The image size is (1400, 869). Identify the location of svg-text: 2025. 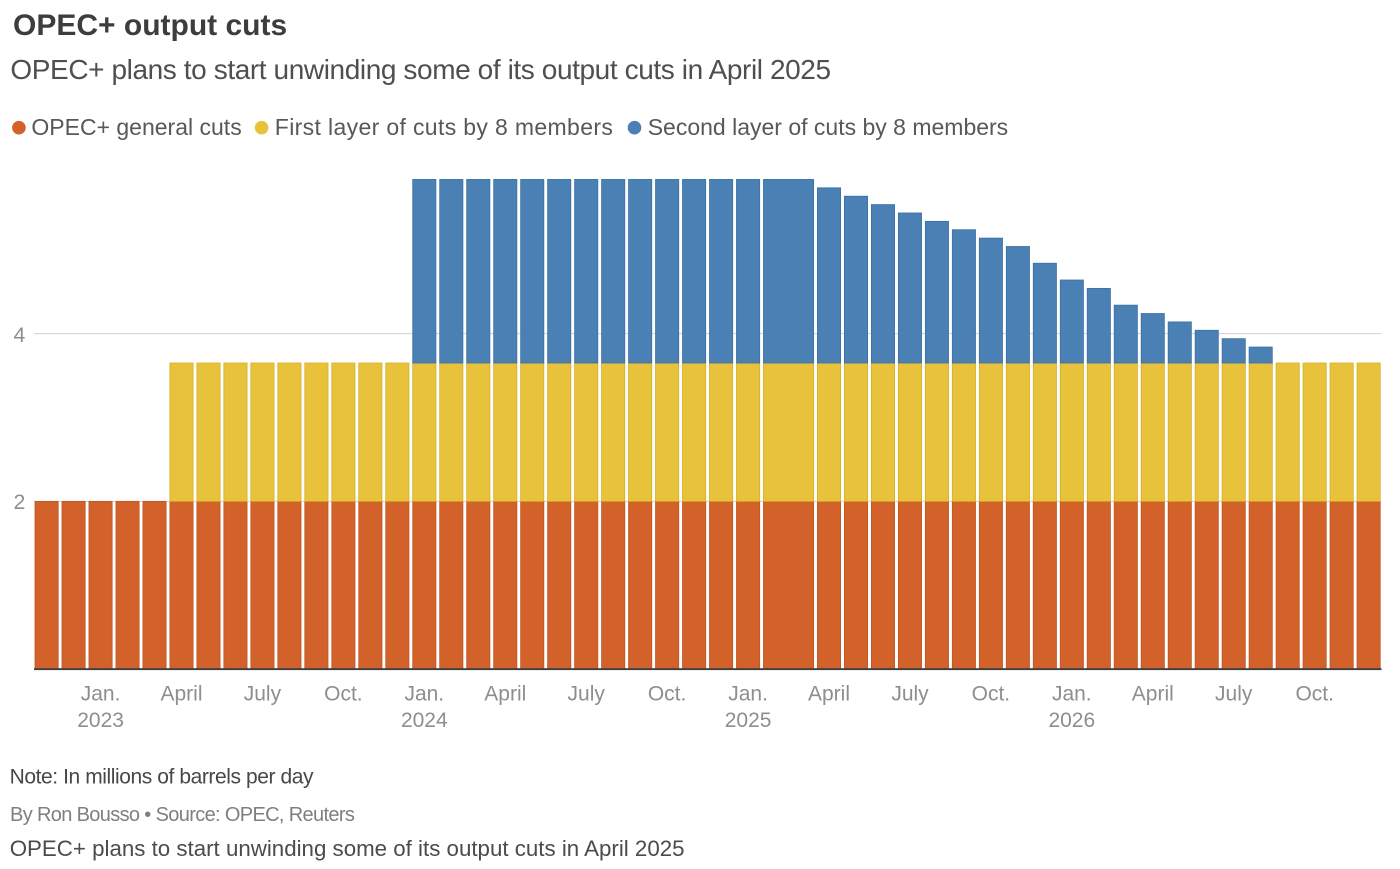
(748, 720).